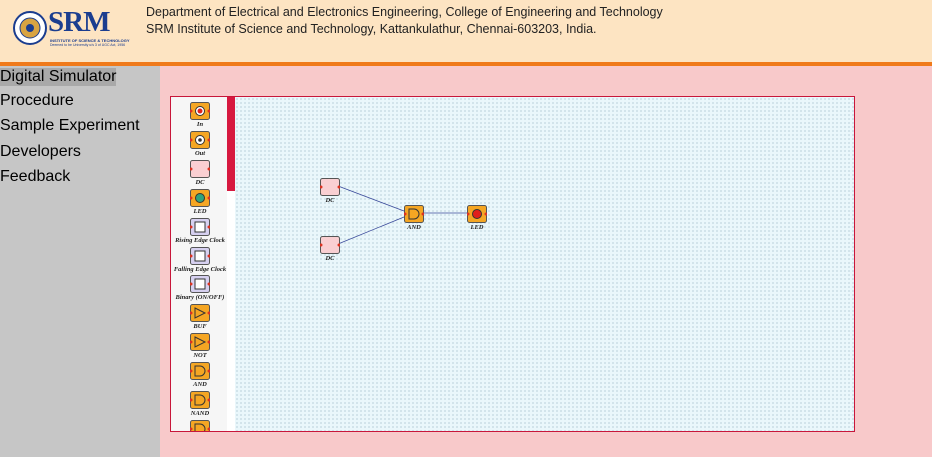 The height and width of the screenshot is (457, 932). Describe the element at coordinates (200, 211) in the screenshot. I see `palette-label pl: LED` at that location.